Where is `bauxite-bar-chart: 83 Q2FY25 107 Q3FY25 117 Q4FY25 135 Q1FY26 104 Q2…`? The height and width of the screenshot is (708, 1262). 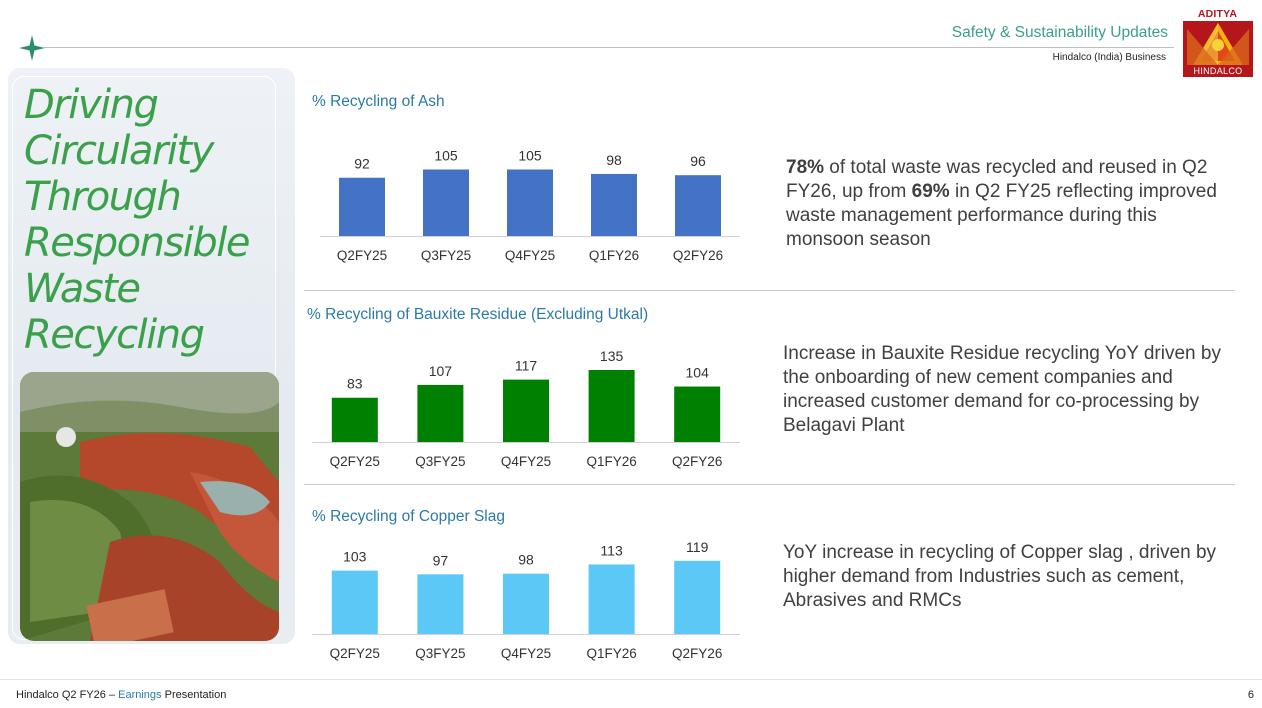 bauxite-bar-chart: 83 Q2FY25 107 Q3FY25 117 Q4FY25 135 Q1FY26 104 Q2… is located at coordinates (526, 408).